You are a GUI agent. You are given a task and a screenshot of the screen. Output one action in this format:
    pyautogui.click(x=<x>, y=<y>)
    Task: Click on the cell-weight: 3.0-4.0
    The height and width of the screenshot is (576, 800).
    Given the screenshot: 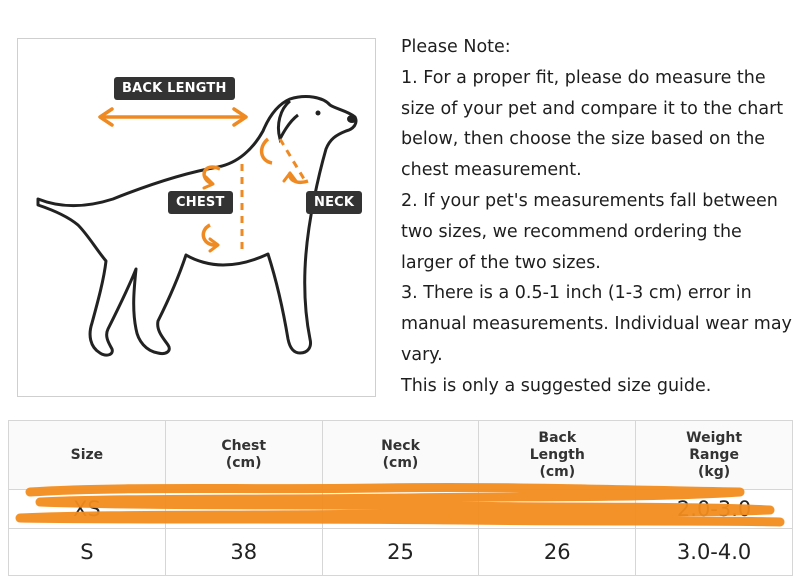 What is the action you would take?
    pyautogui.click(x=714, y=552)
    